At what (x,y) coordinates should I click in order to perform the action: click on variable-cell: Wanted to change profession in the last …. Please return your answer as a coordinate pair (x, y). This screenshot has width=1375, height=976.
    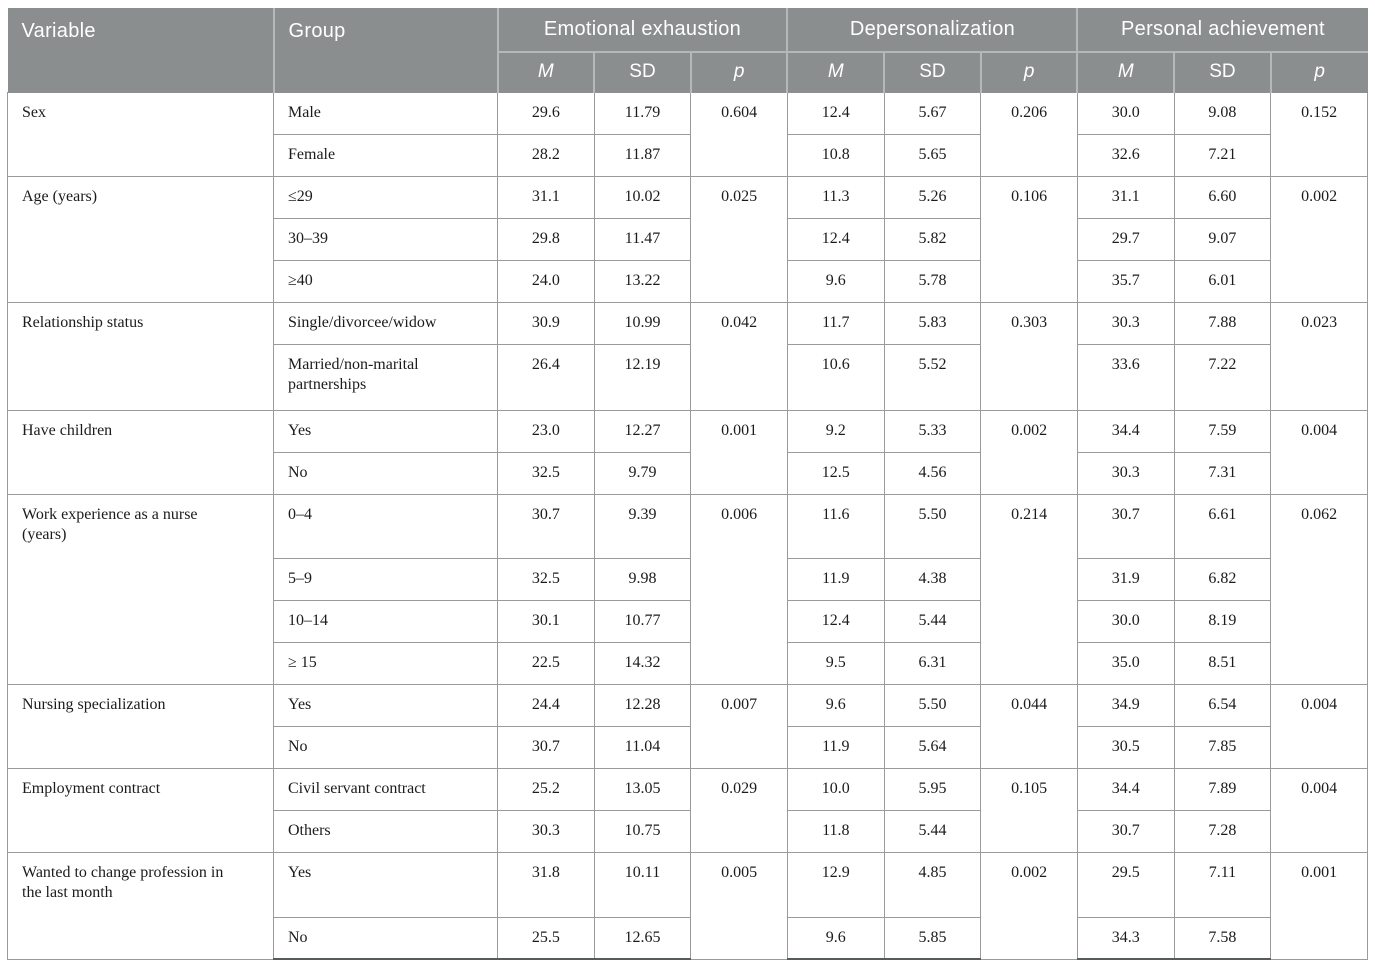
    Looking at the image, I should click on (140, 905).